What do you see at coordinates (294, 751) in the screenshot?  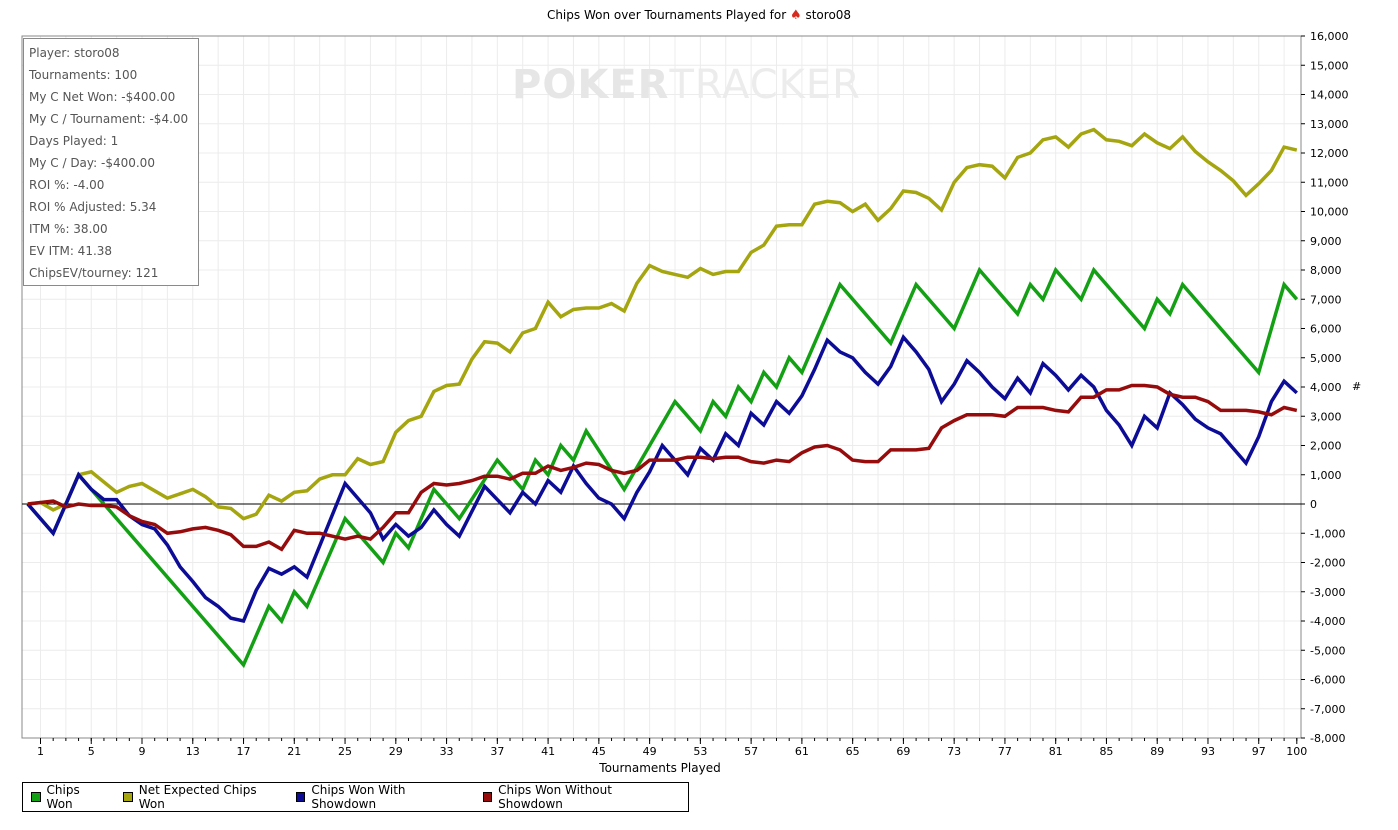 I see `x-tick-label: 21` at bounding box center [294, 751].